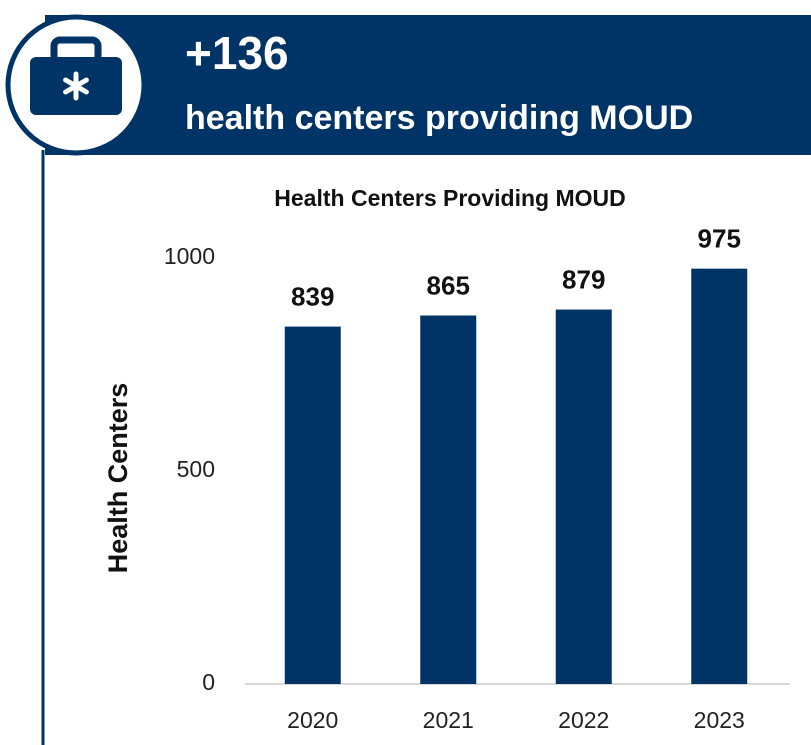  I want to click on y-tick-label: 500, so click(196, 469).